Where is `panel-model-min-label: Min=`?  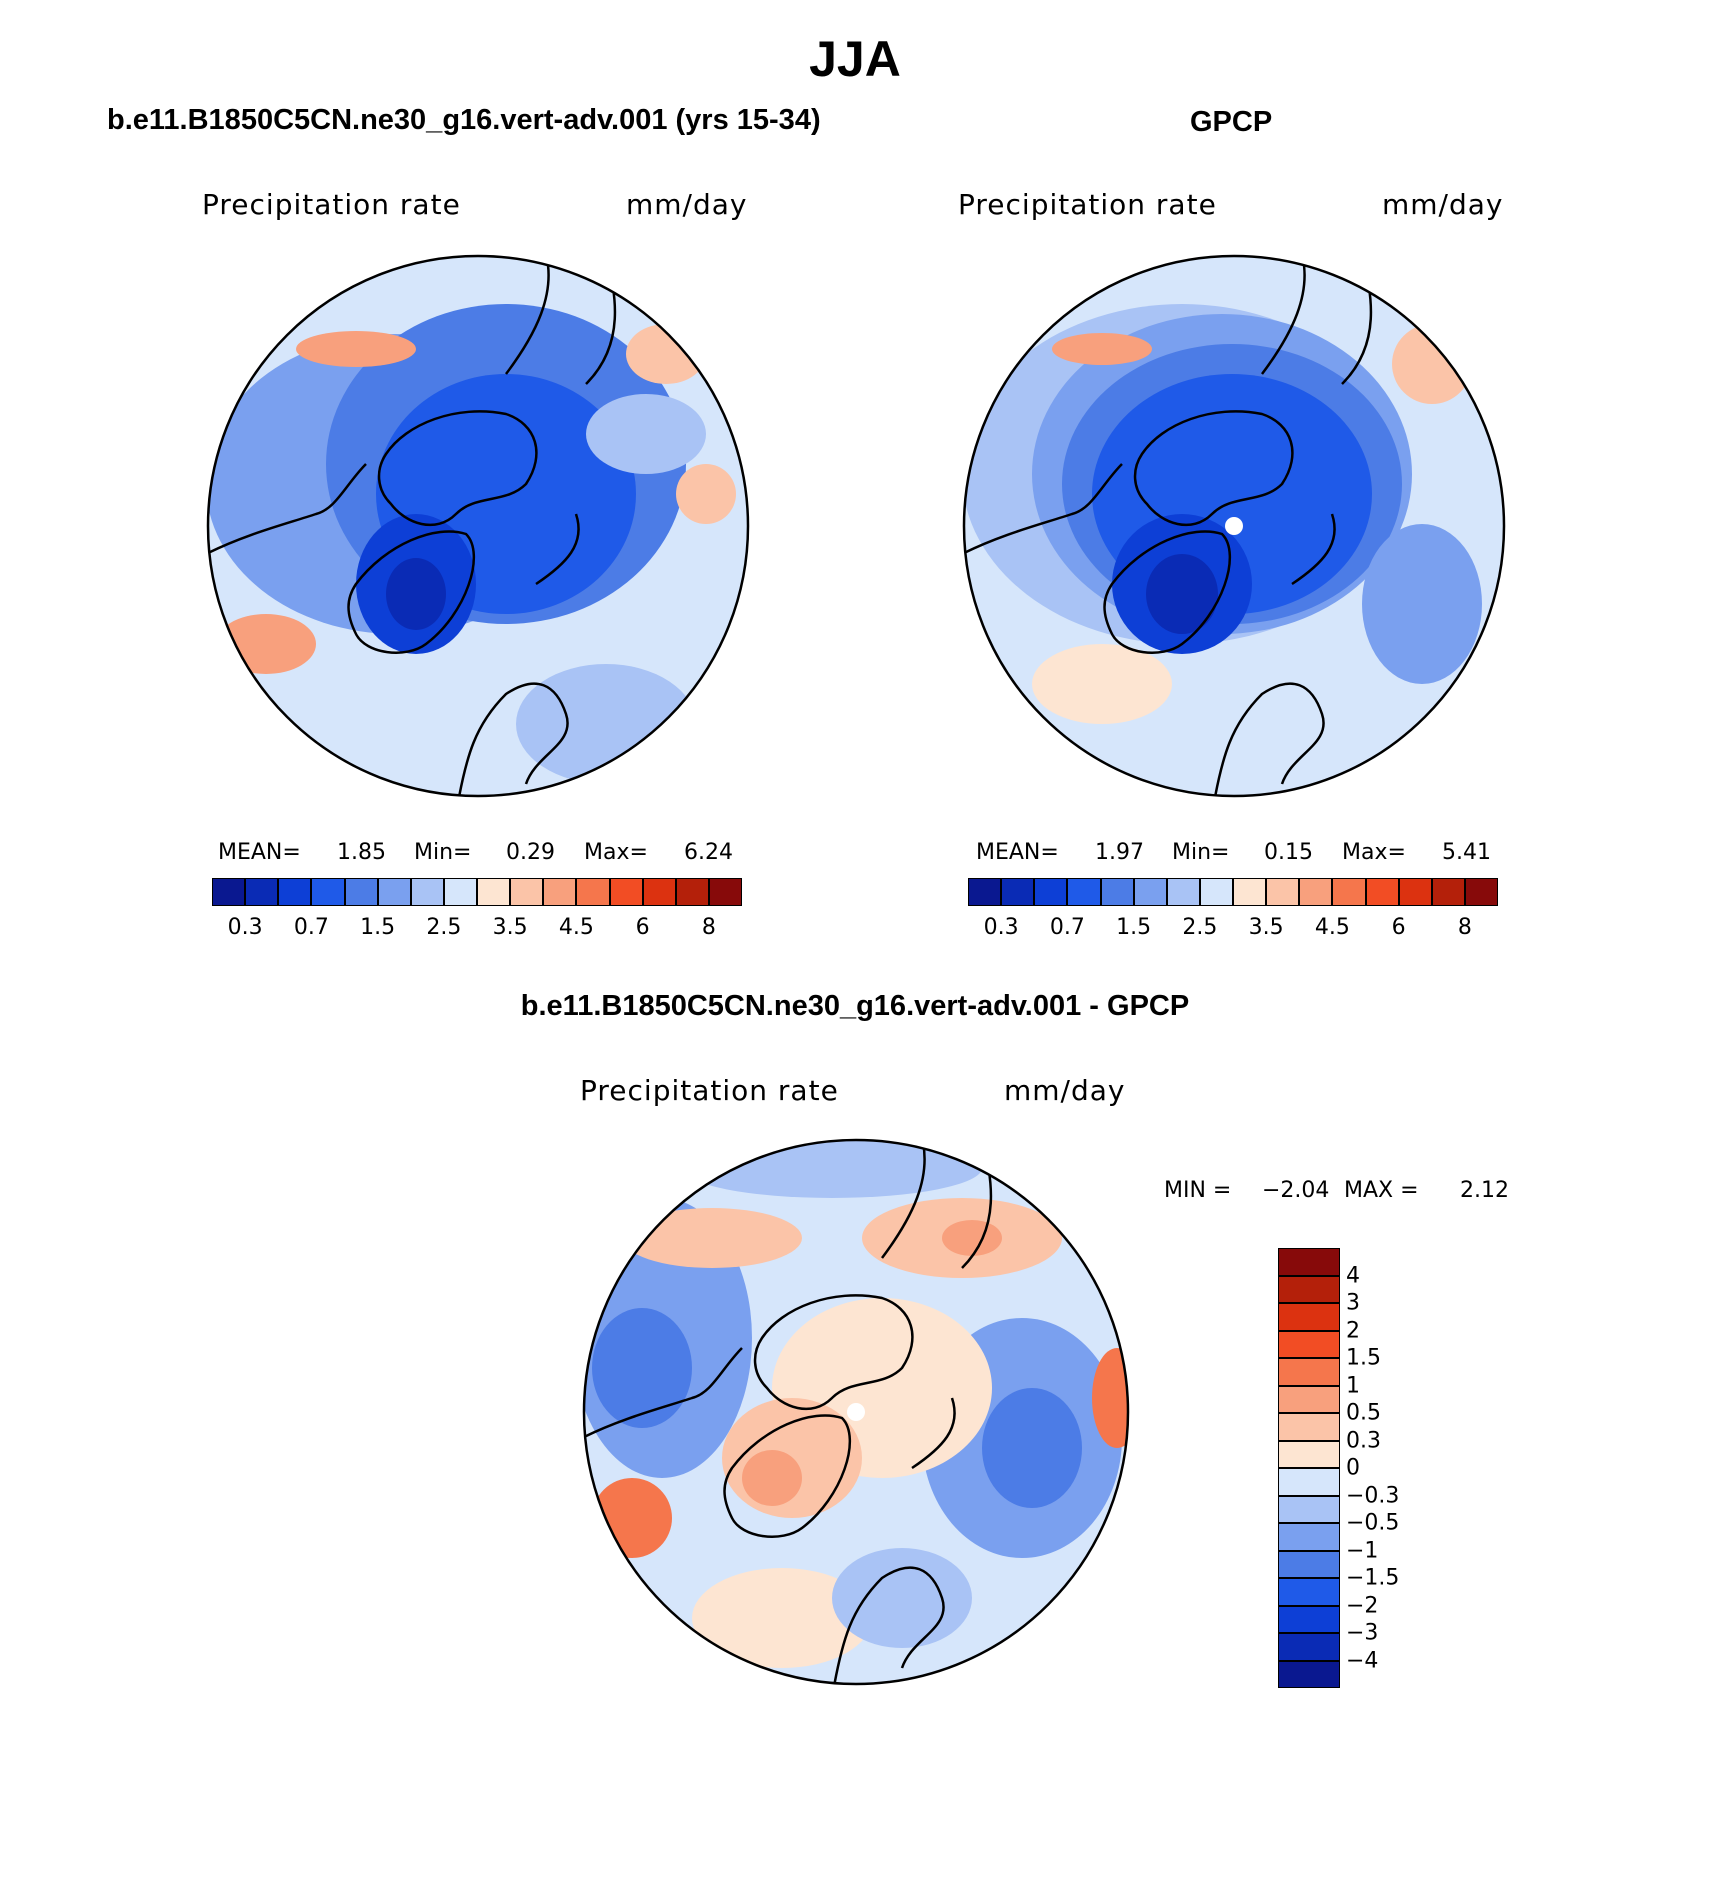 panel-model-min-label: Min= is located at coordinates (443, 852).